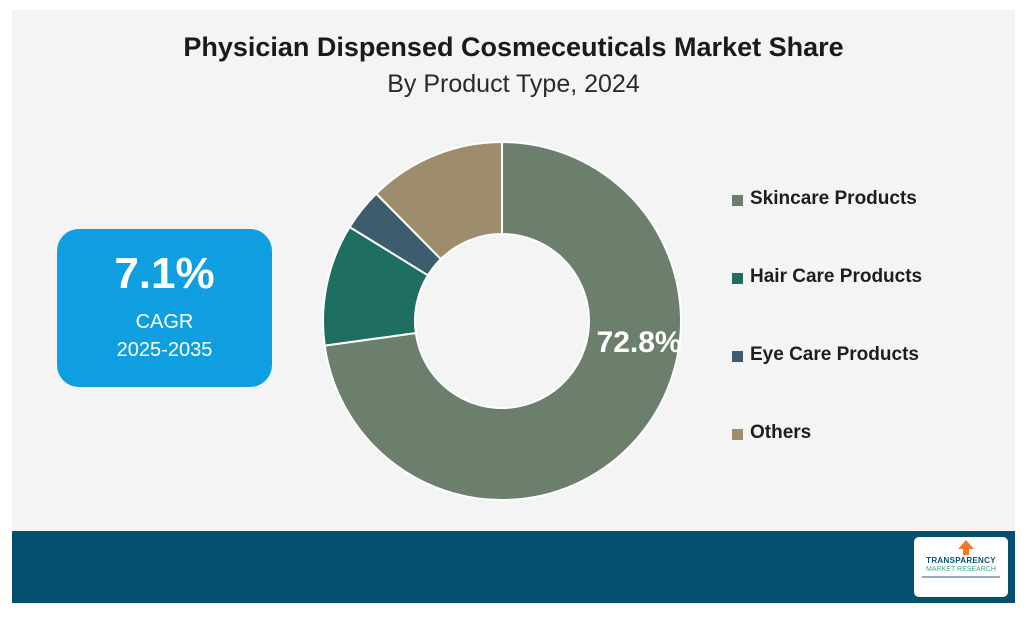  What do you see at coordinates (961, 569) in the screenshot?
I see `logo-text-line2: MARKET RESEARCH` at bounding box center [961, 569].